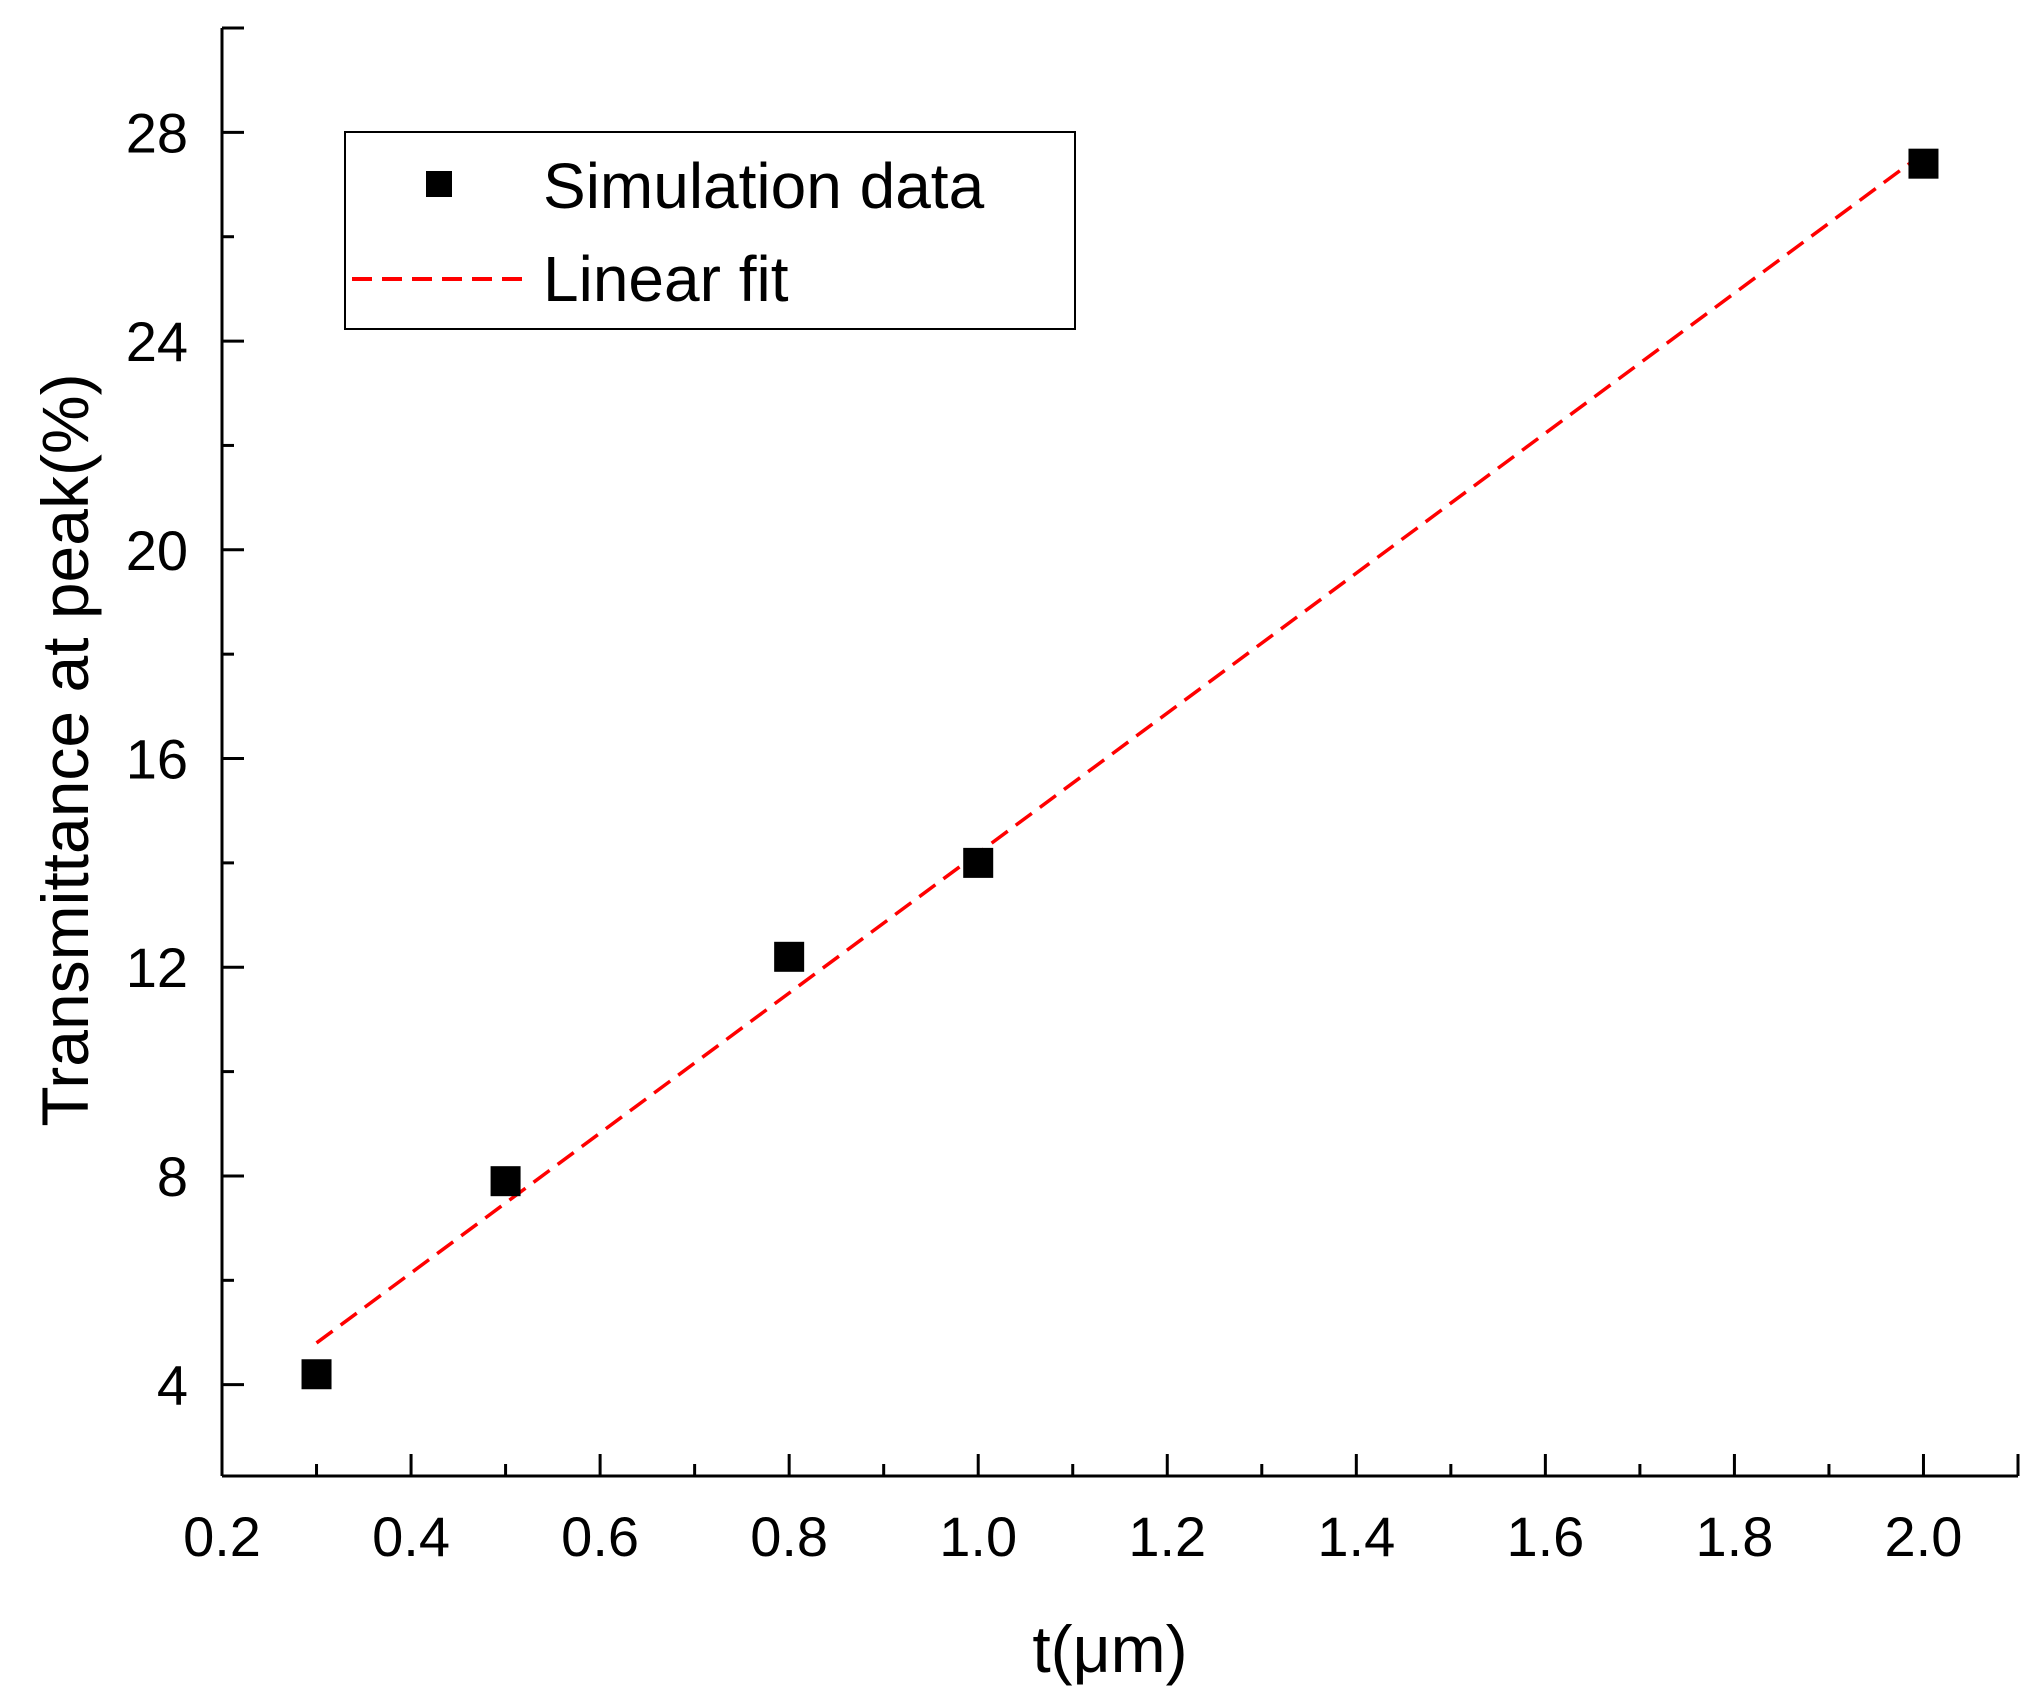  What do you see at coordinates (172, 1176) in the screenshot?
I see `y-tick-label: 8` at bounding box center [172, 1176].